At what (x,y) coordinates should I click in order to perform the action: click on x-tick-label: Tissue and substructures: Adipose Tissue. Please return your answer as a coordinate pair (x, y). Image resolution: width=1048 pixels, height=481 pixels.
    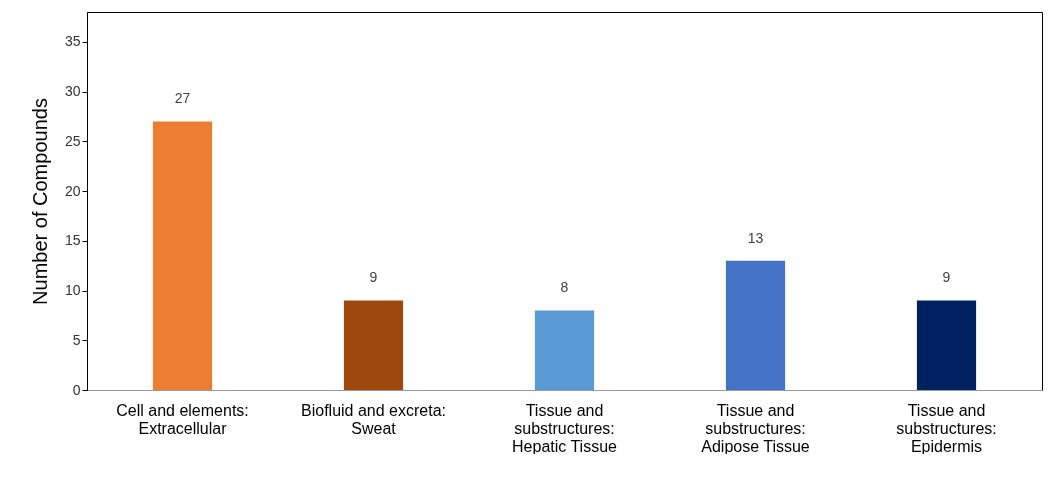
    Looking at the image, I should click on (755, 428).